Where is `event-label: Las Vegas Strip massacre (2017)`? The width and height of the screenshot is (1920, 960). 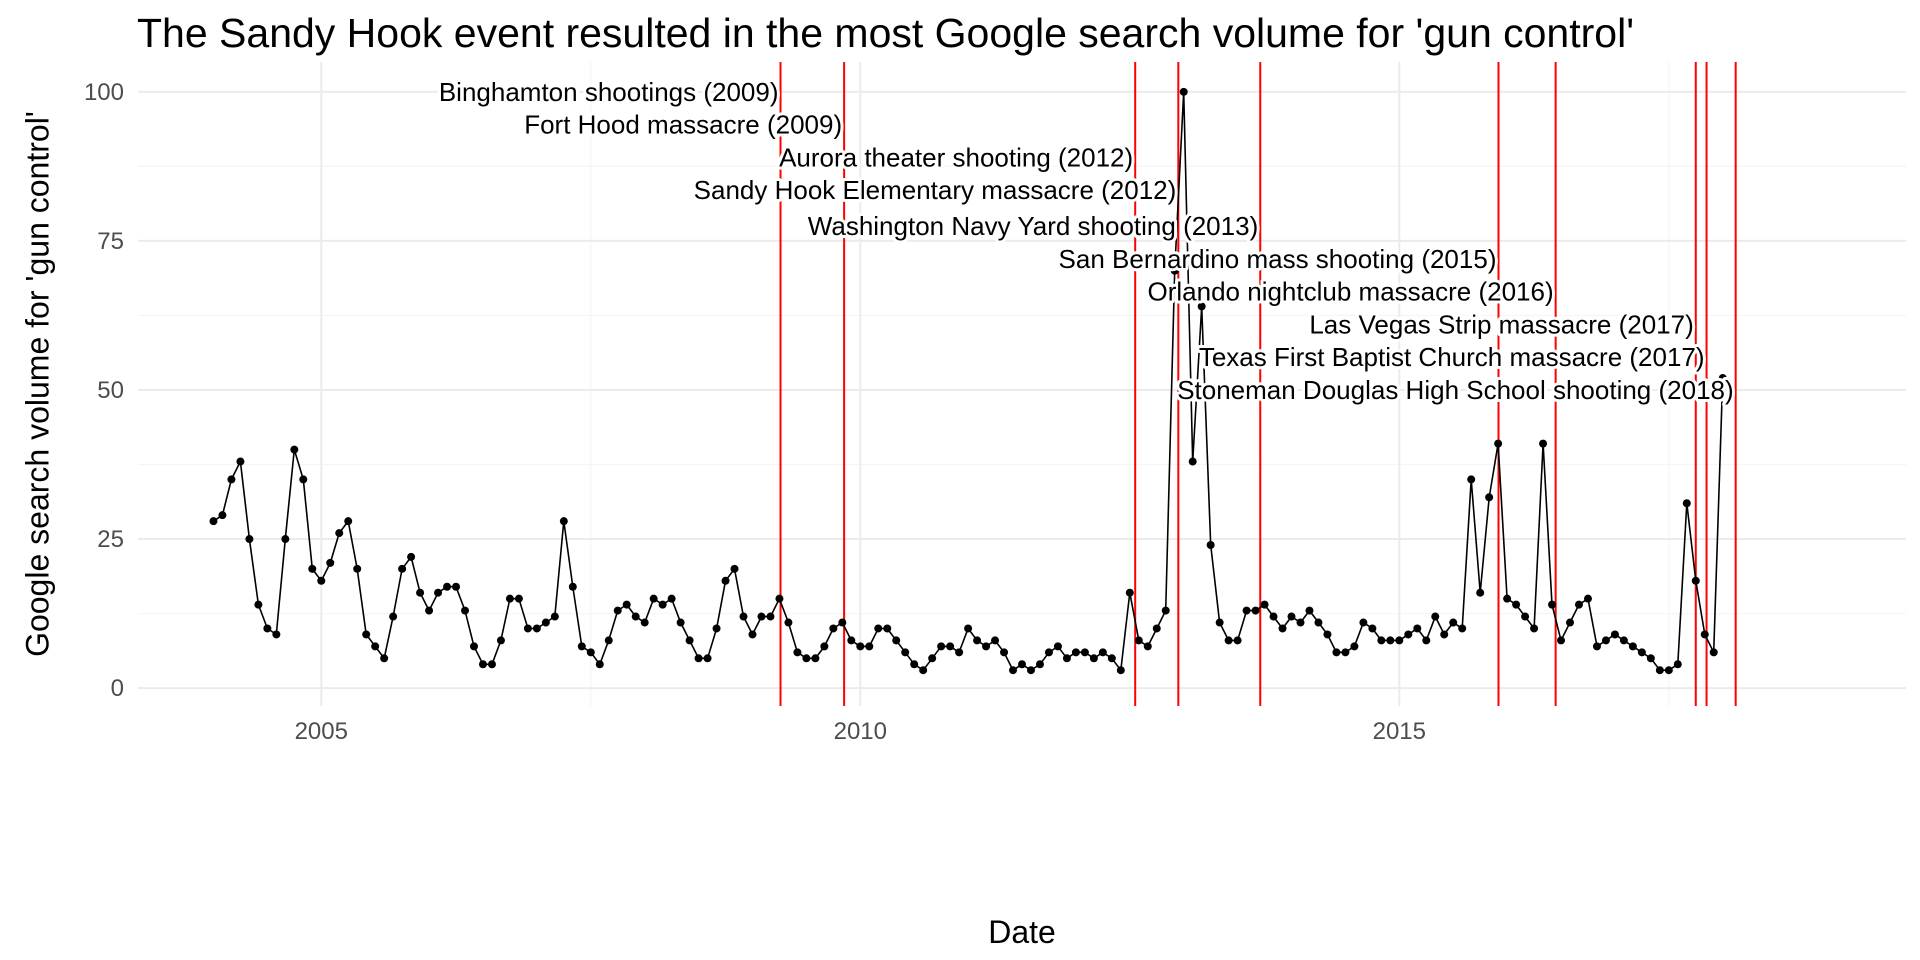
event-label: Las Vegas Strip massacre (2017) is located at coordinates (1501, 324).